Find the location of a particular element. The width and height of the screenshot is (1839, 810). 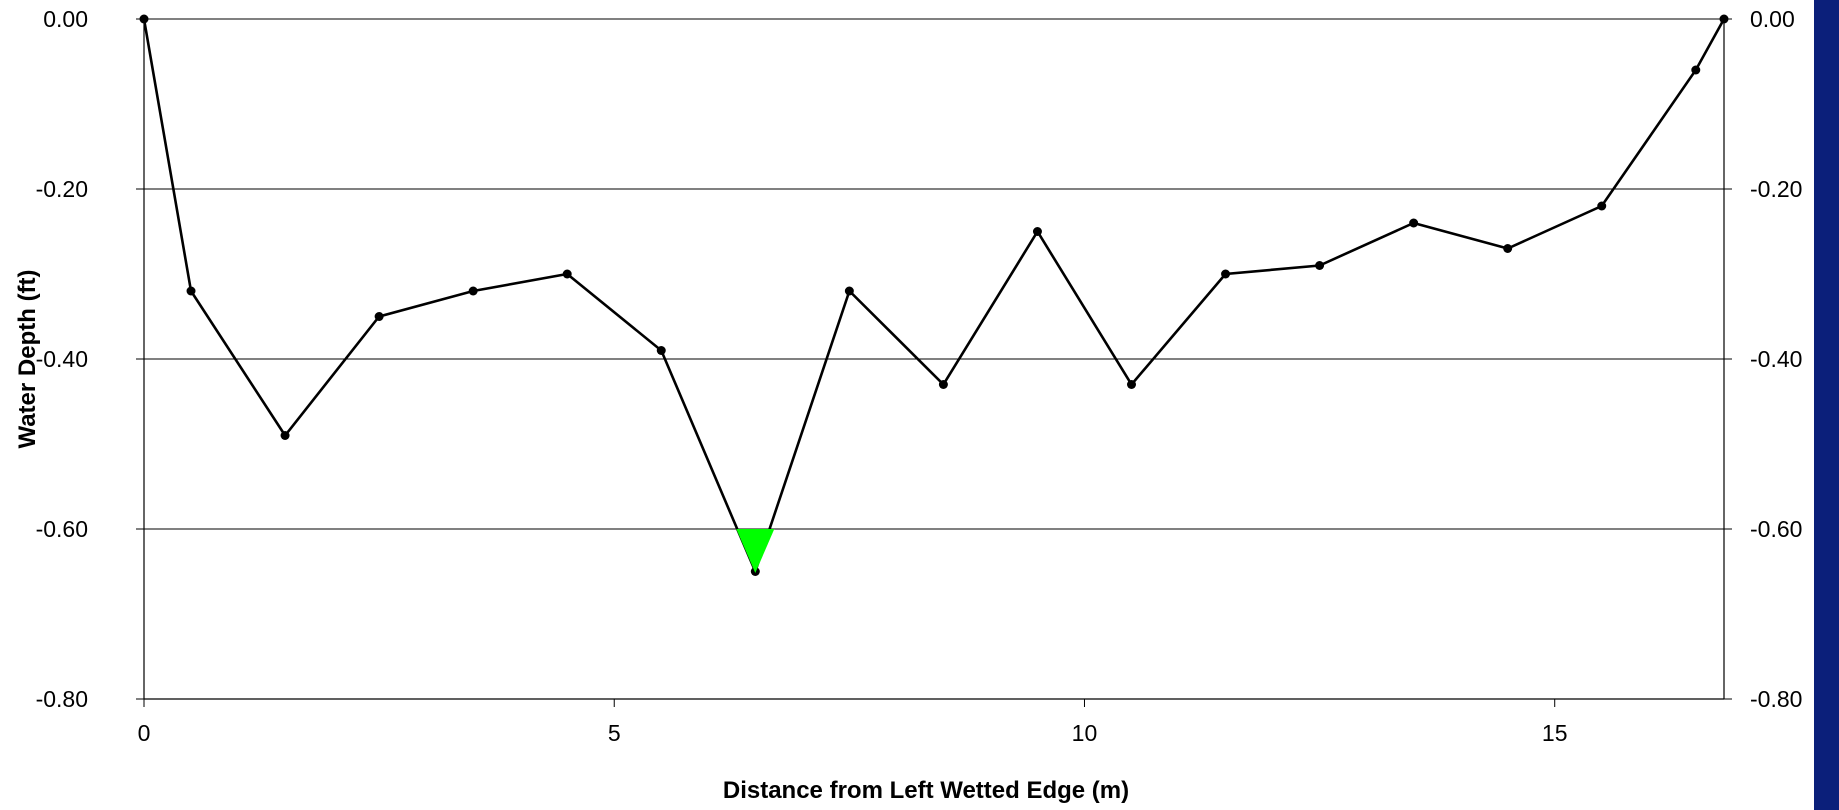

y-tick-label: -0.80 is located at coordinates (62, 699).